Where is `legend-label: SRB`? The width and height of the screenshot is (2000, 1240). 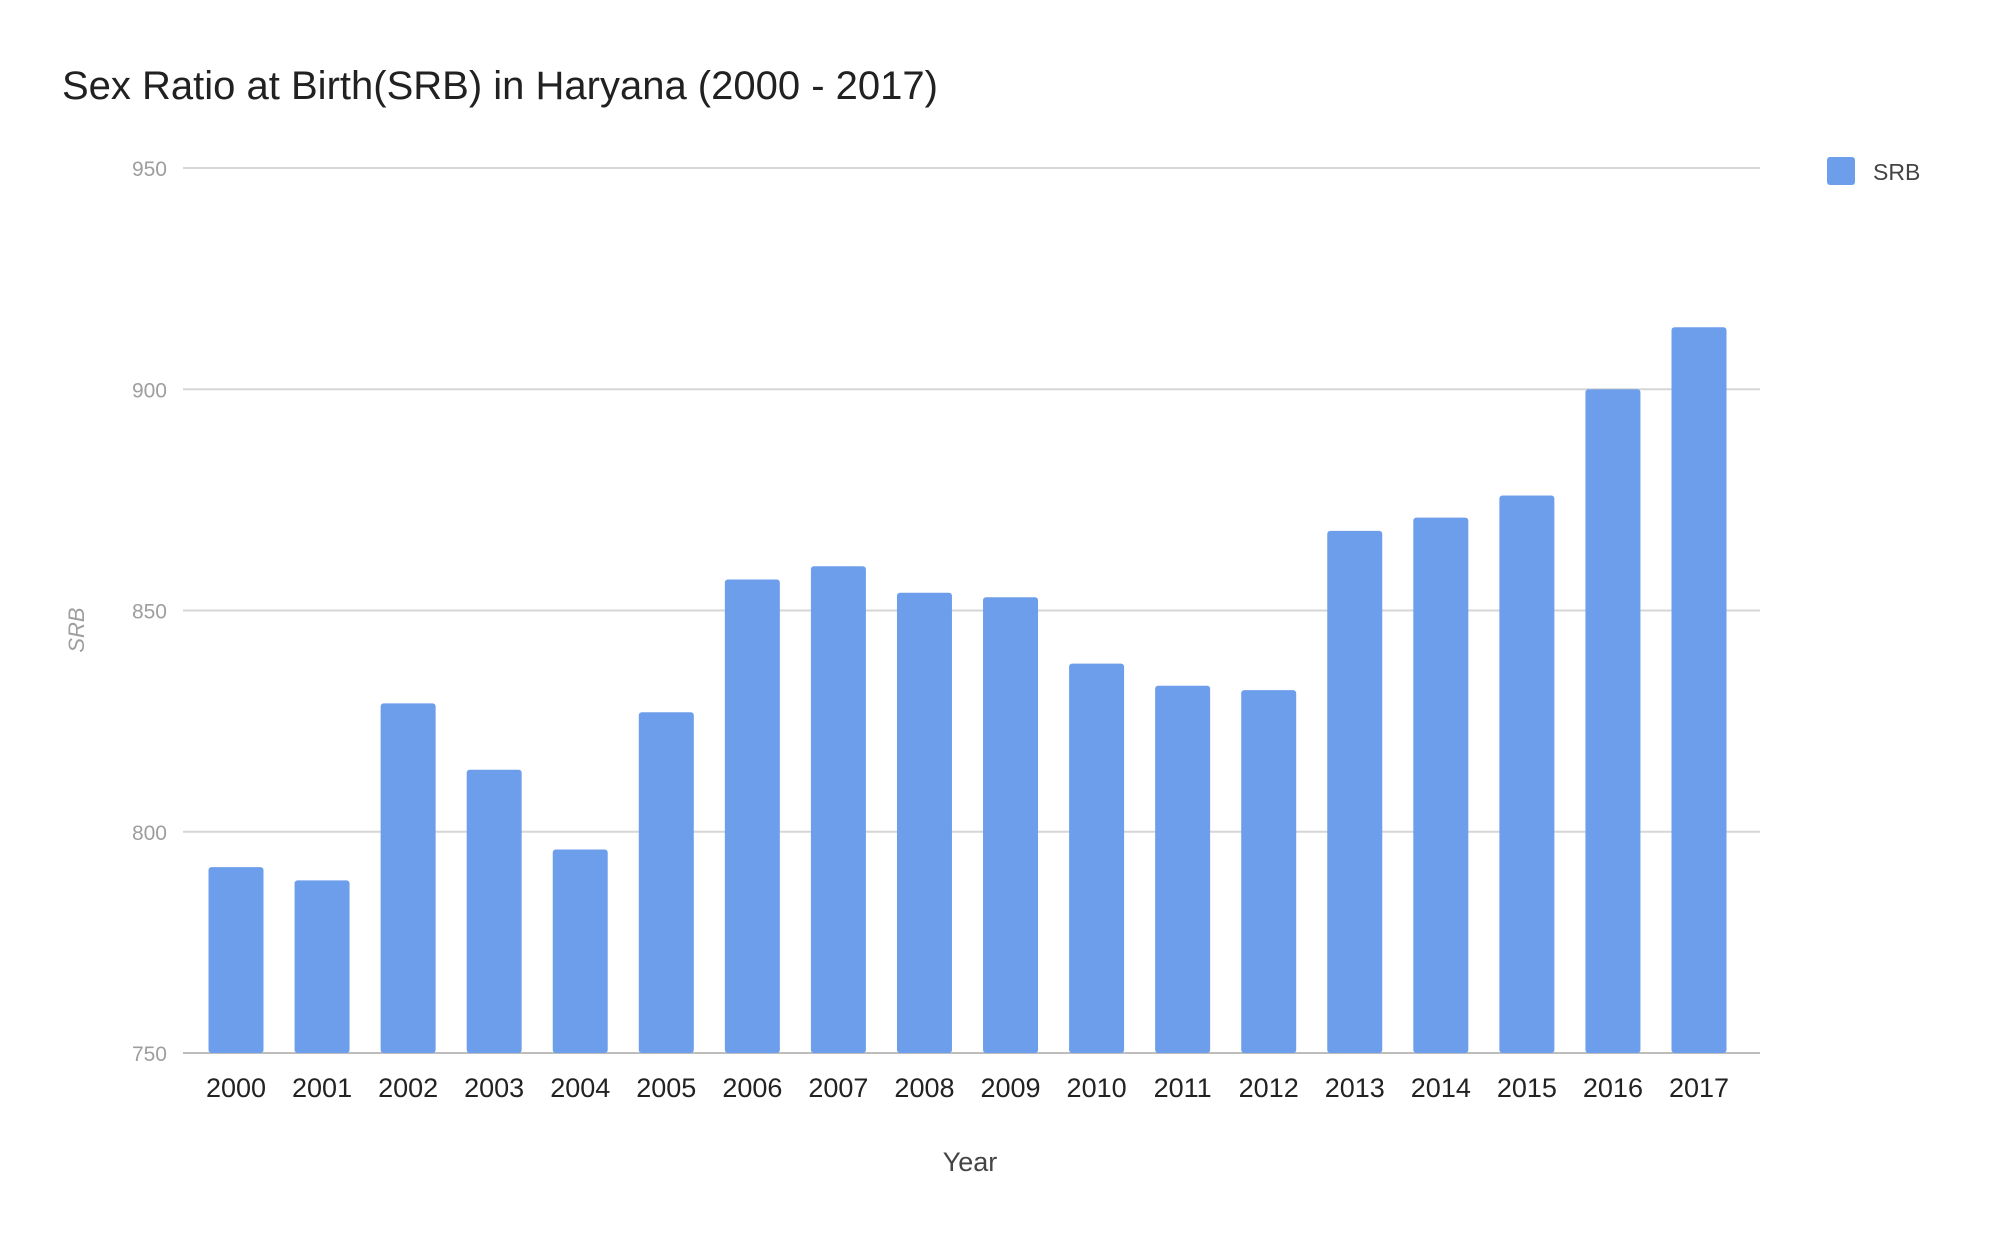
legend-label: SRB is located at coordinates (1896, 172).